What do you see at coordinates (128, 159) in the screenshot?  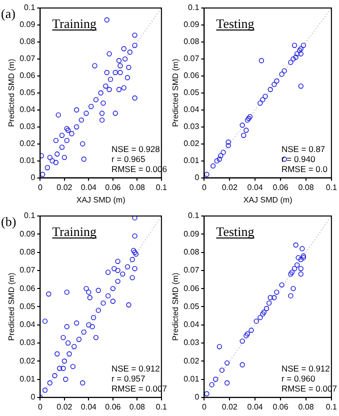 I see `annotation: r = 0.965` at bounding box center [128, 159].